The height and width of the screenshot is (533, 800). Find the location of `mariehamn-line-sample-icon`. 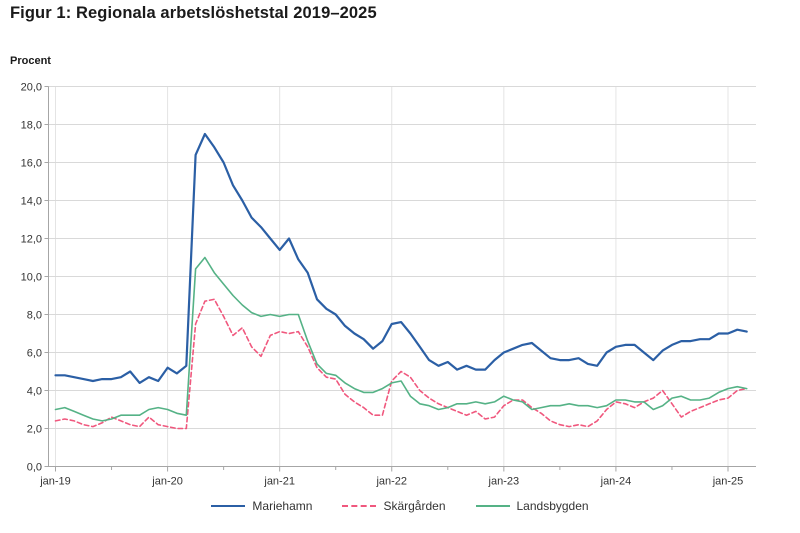

mariehamn-line-sample-icon is located at coordinates (228, 506).